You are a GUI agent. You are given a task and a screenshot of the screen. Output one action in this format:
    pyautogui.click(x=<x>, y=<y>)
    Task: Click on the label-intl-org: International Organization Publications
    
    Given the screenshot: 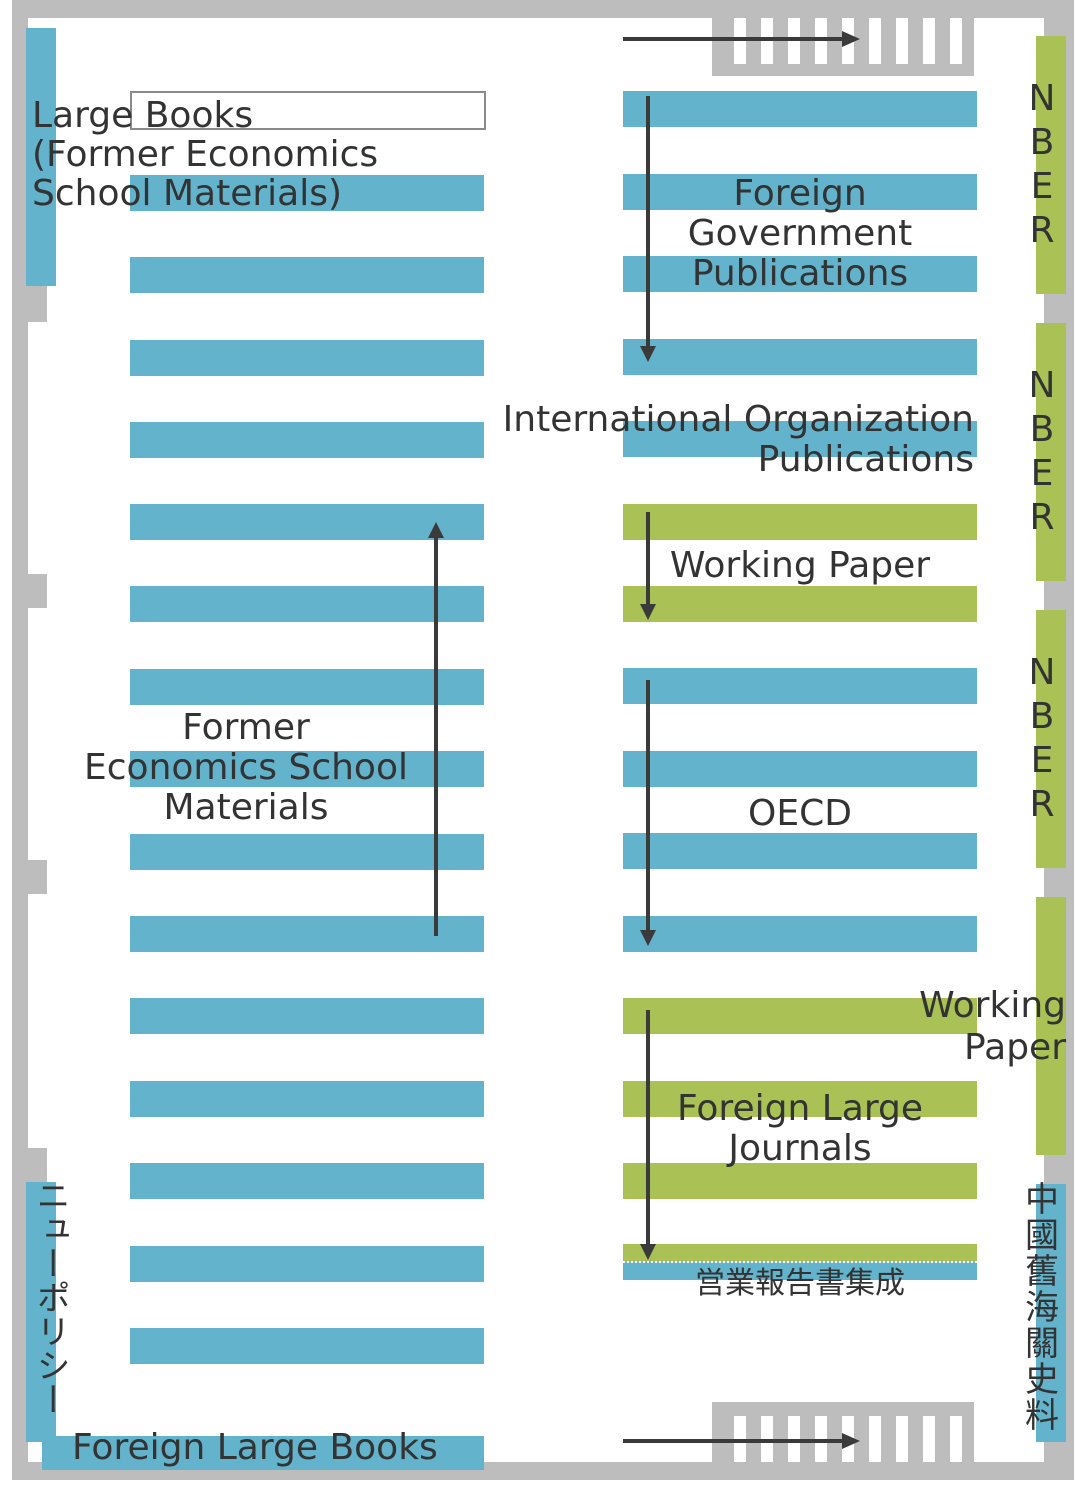 What is the action you would take?
    pyautogui.click(x=738, y=439)
    